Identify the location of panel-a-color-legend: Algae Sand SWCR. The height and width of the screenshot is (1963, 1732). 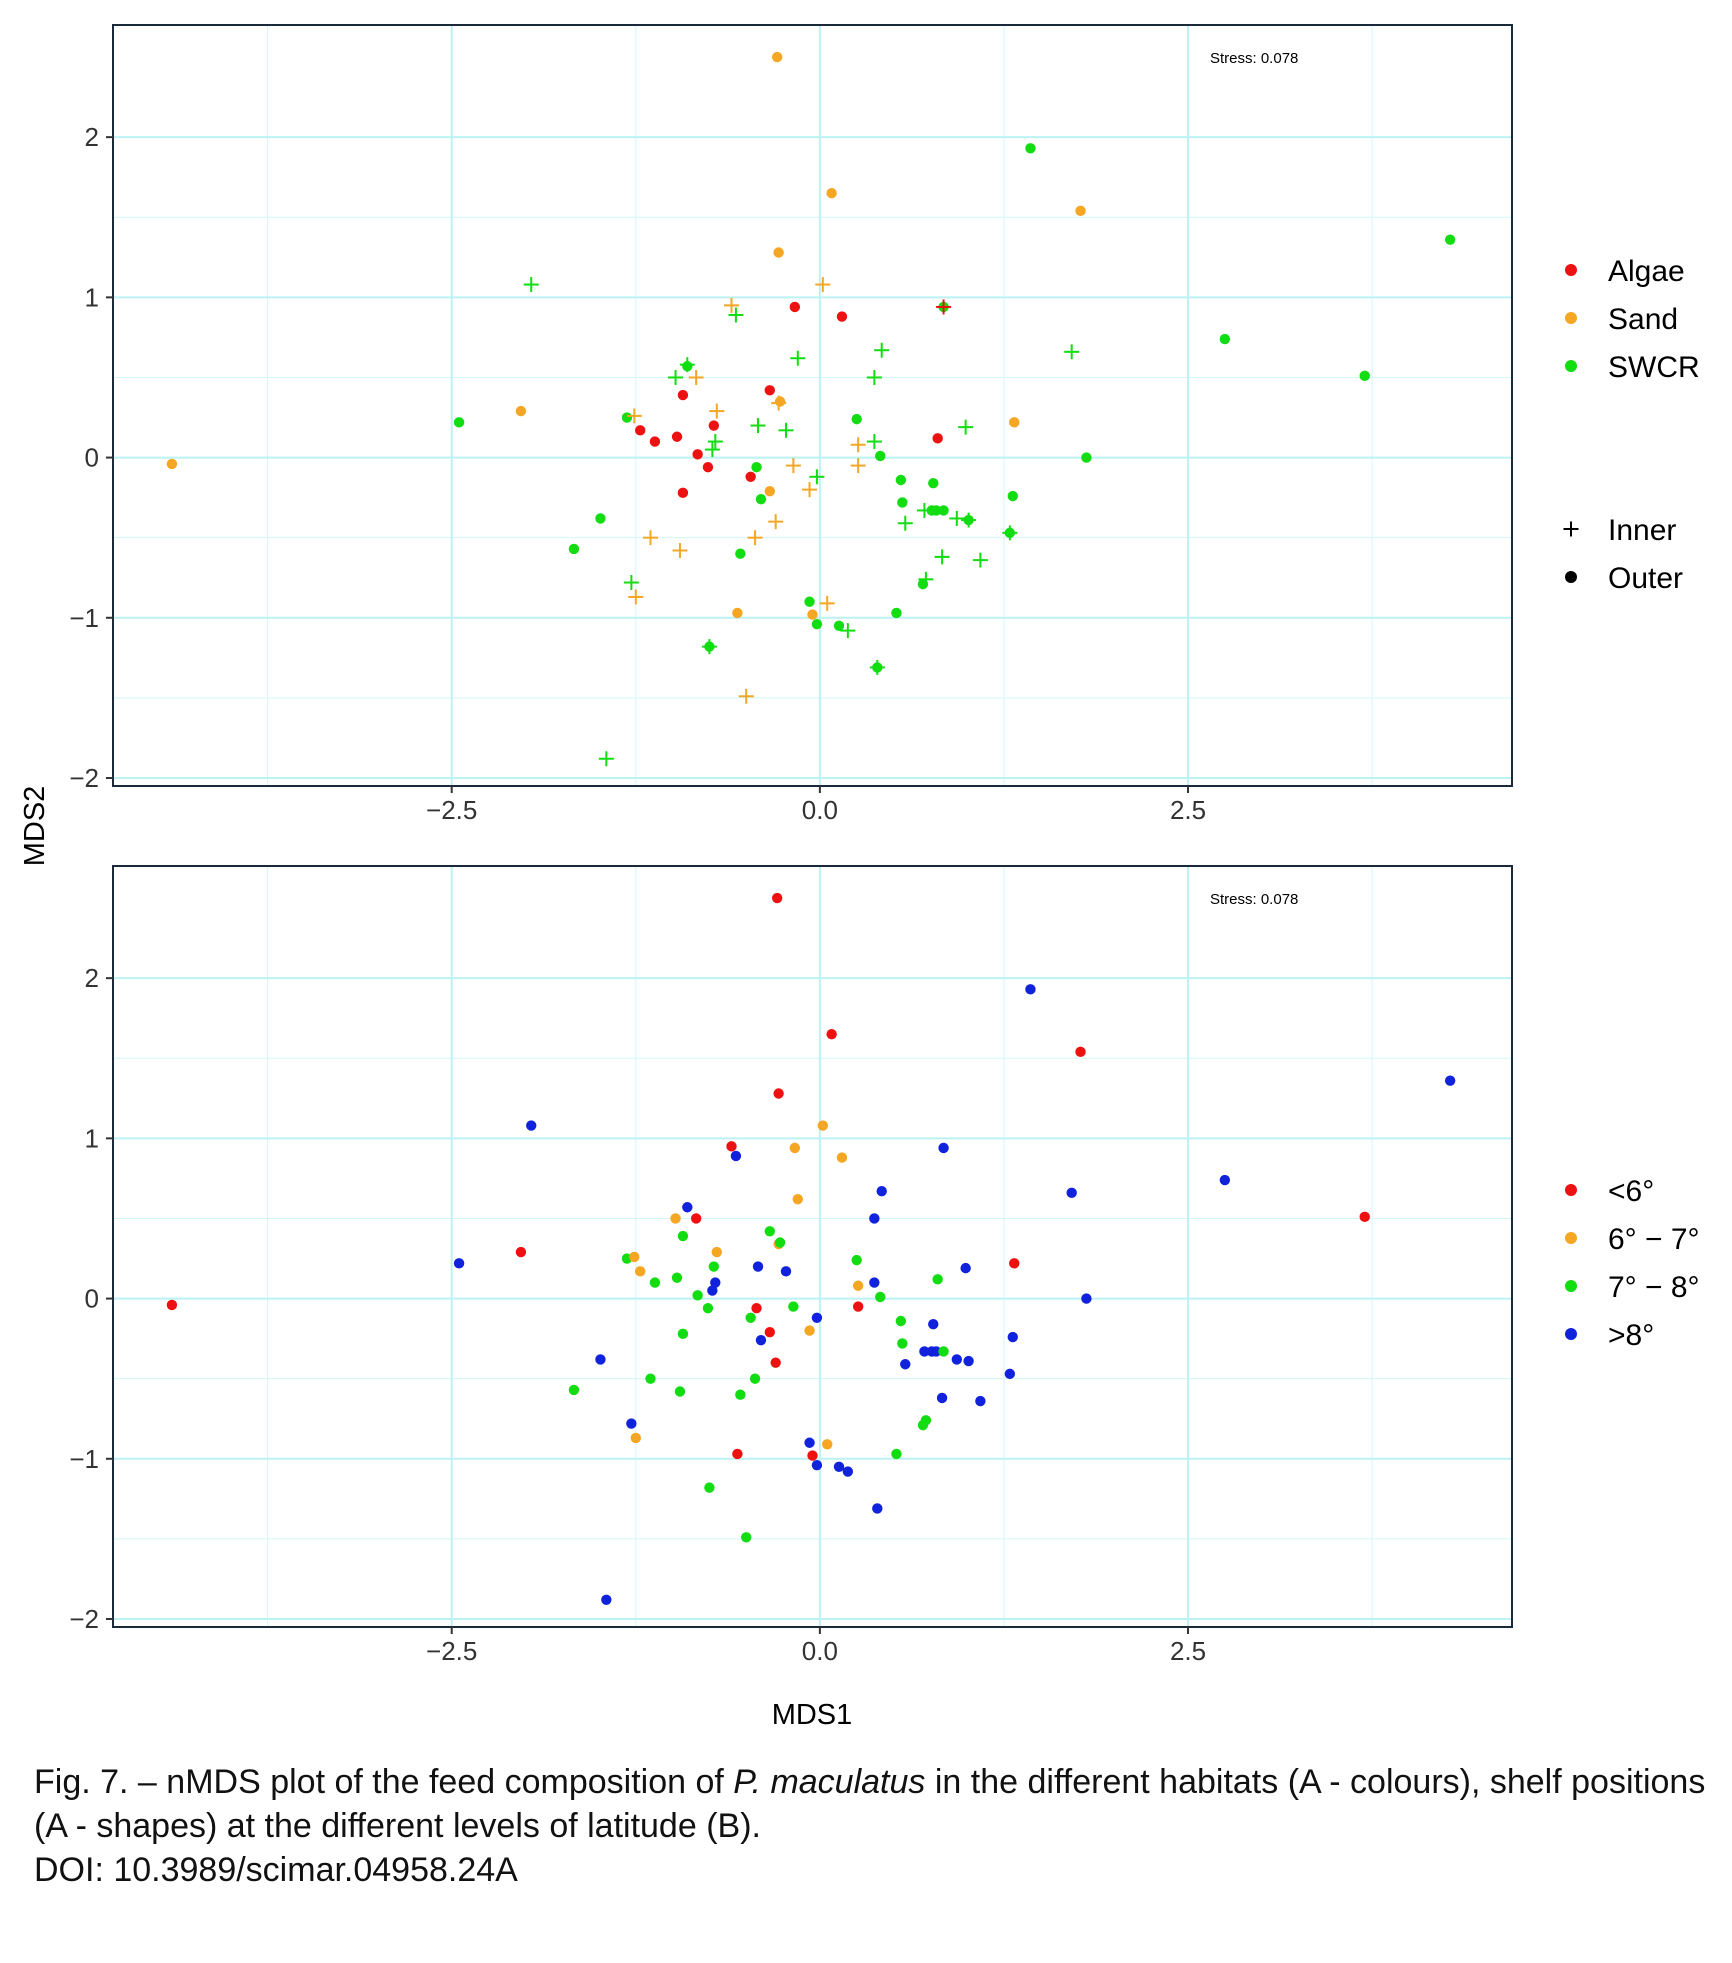
(1632, 319).